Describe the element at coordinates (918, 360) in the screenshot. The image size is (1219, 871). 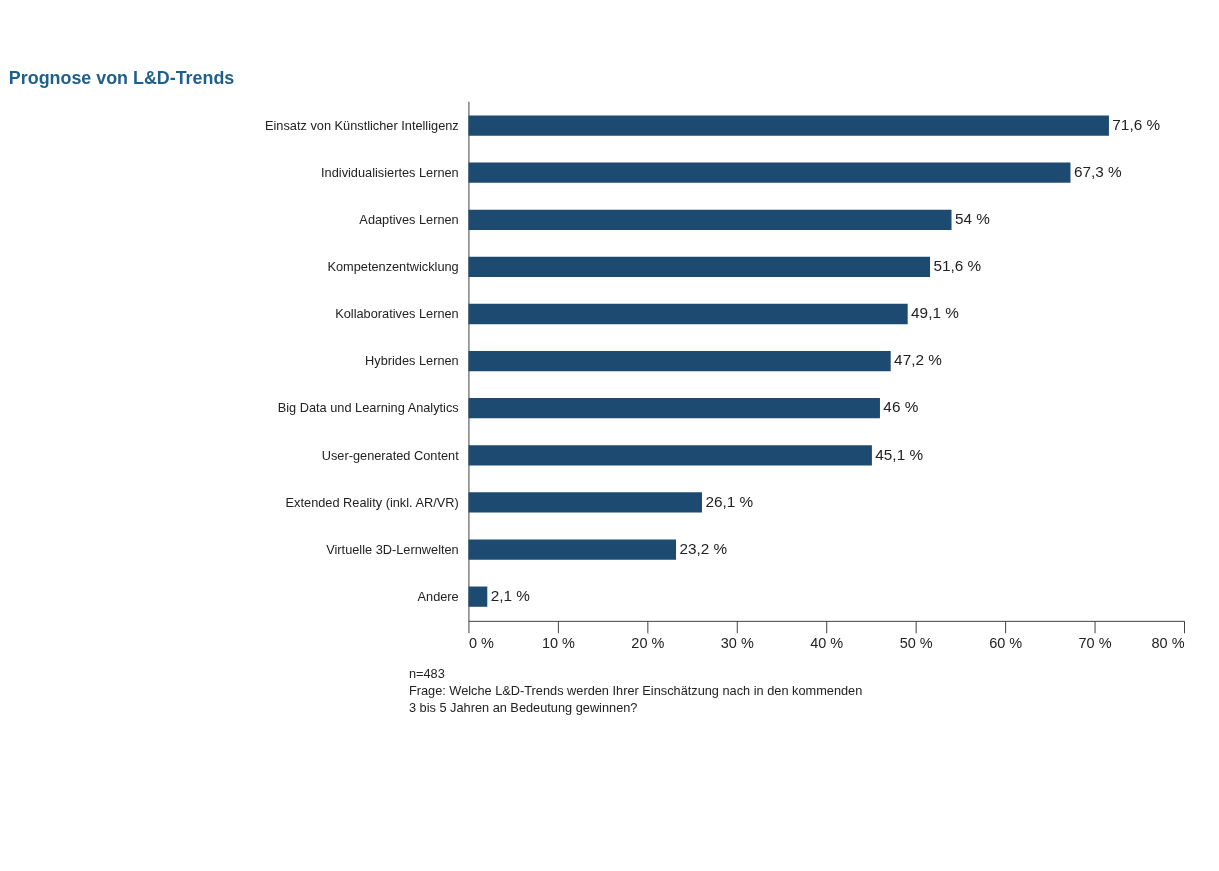
I see `data-label: 47,2 %` at that location.